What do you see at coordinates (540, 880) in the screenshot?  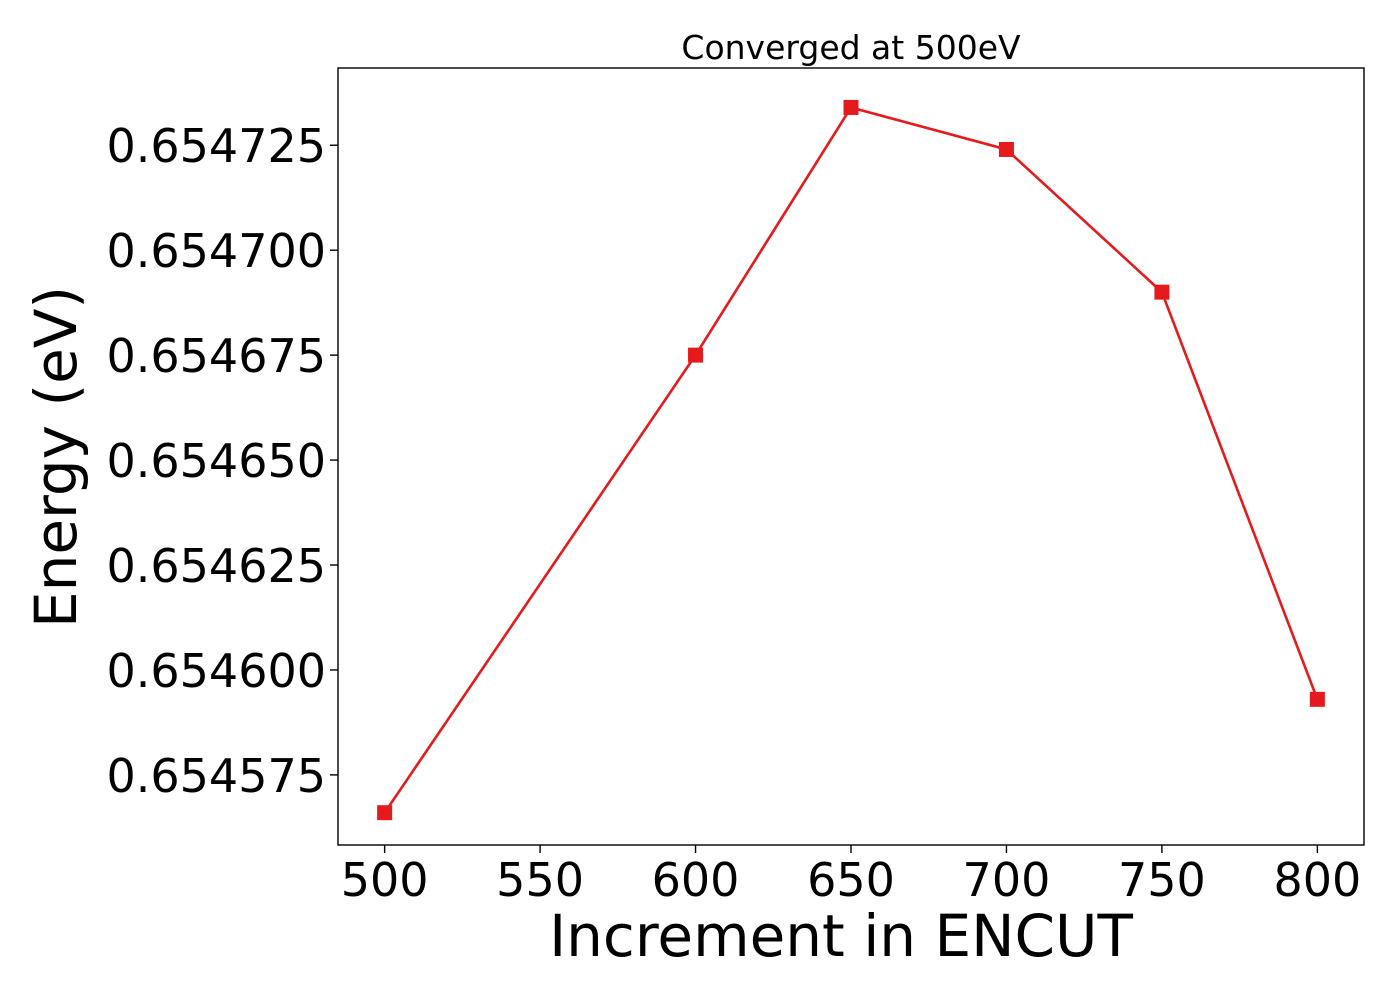 I see `x-tick-label: 550` at bounding box center [540, 880].